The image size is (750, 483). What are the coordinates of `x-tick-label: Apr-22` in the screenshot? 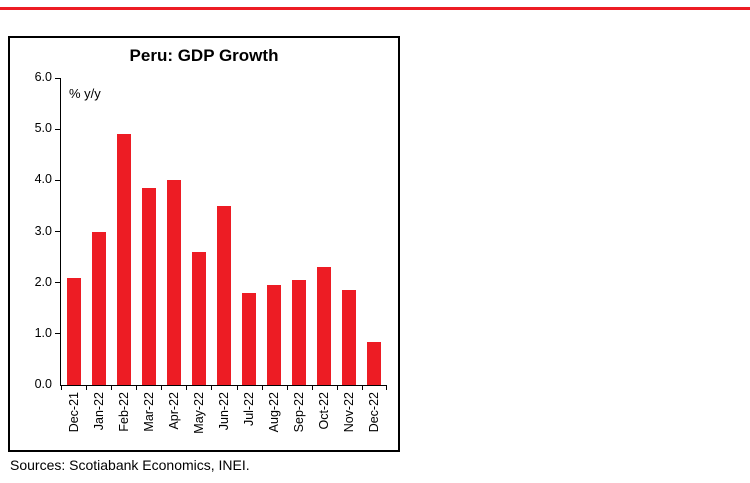 It's located at (173, 411).